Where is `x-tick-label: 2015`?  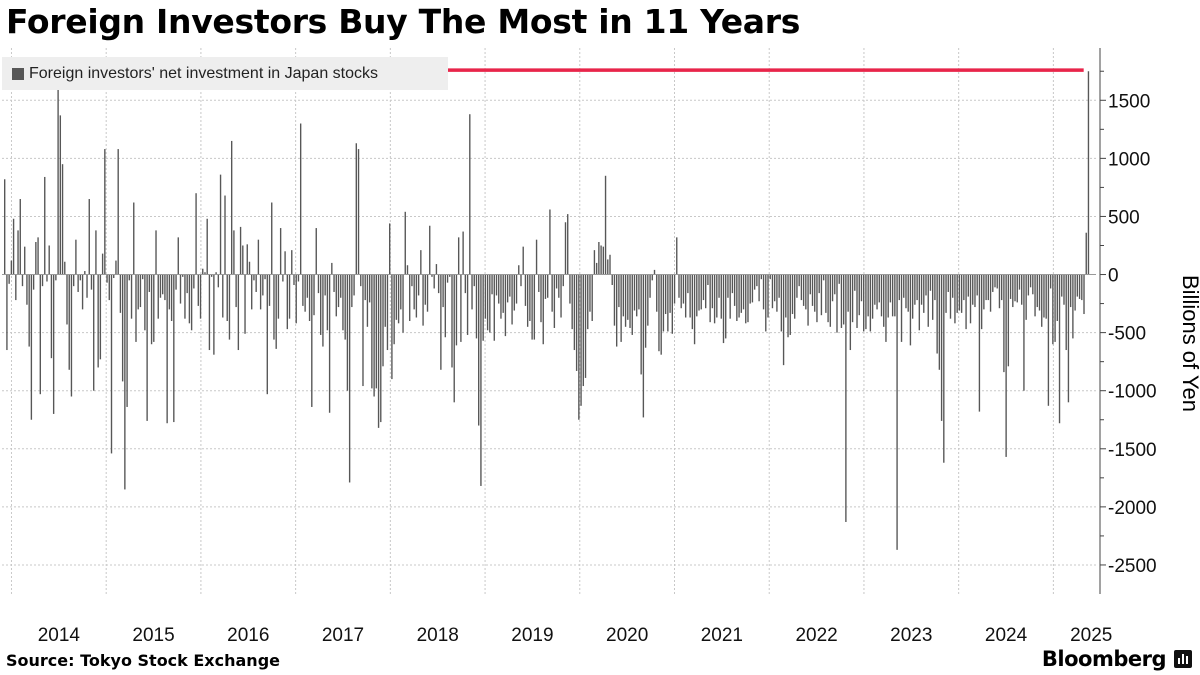 x-tick-label: 2015 is located at coordinates (153, 635).